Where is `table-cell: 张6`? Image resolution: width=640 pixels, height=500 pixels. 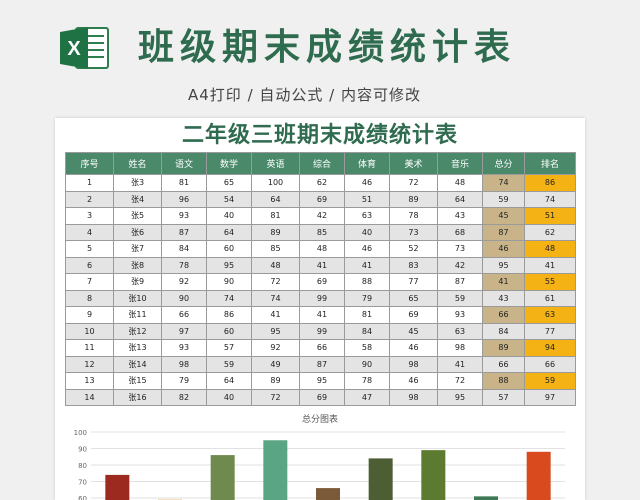 table-cell: 张6 is located at coordinates (137, 232).